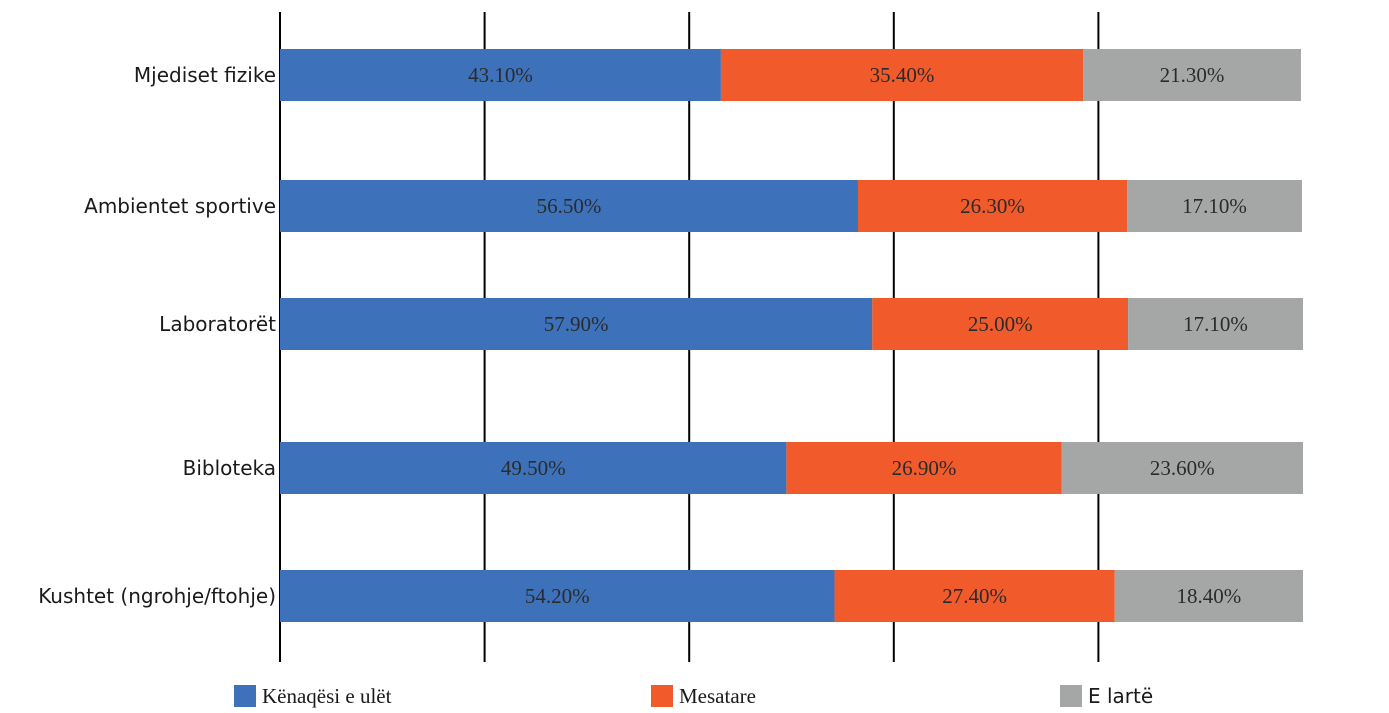  I want to click on legend-item: E lartë, so click(1106, 696).